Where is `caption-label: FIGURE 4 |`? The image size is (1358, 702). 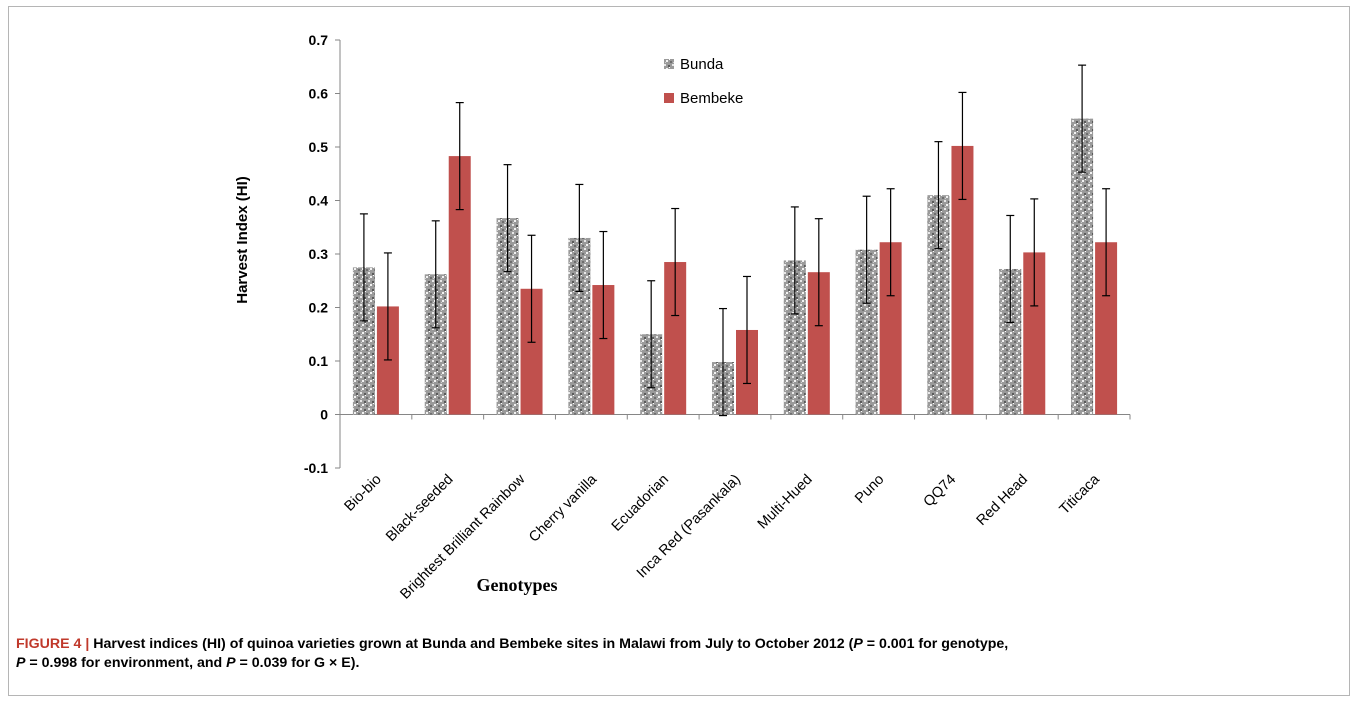
caption-label: FIGURE 4 | is located at coordinates (55, 644).